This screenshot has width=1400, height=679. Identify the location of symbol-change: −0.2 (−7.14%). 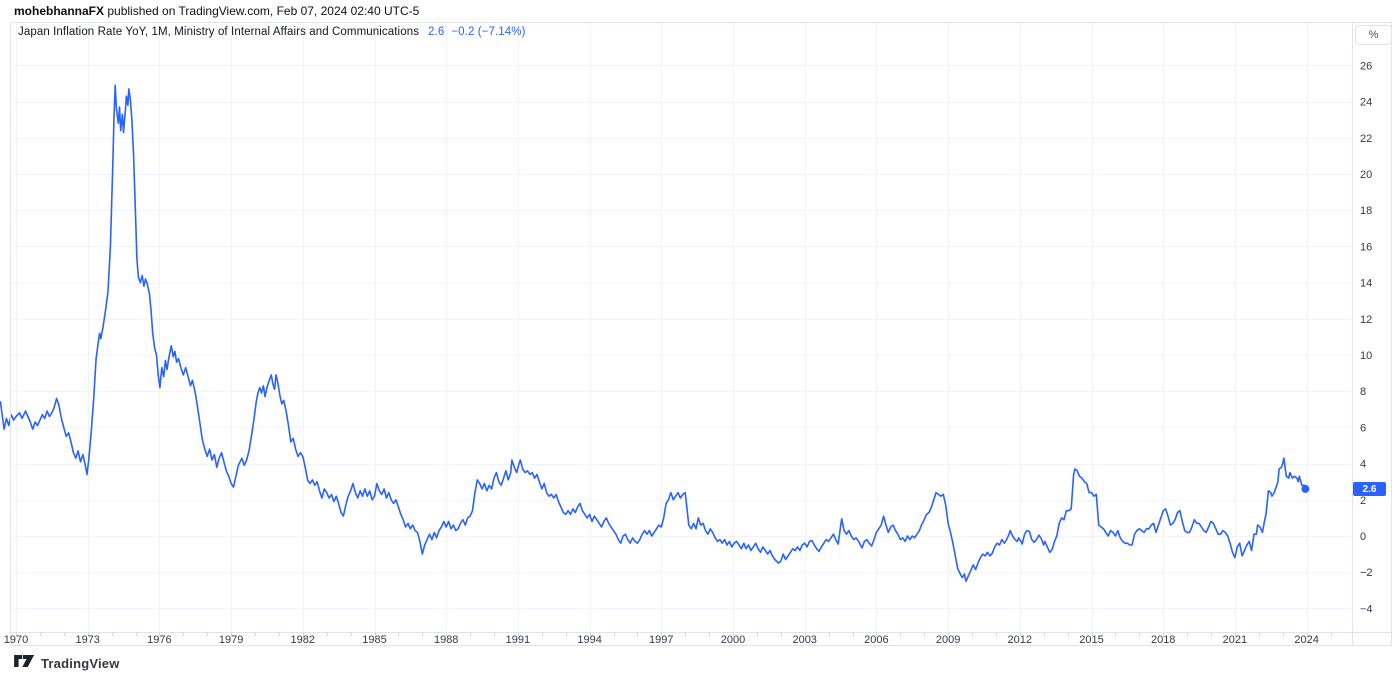
(488, 32).